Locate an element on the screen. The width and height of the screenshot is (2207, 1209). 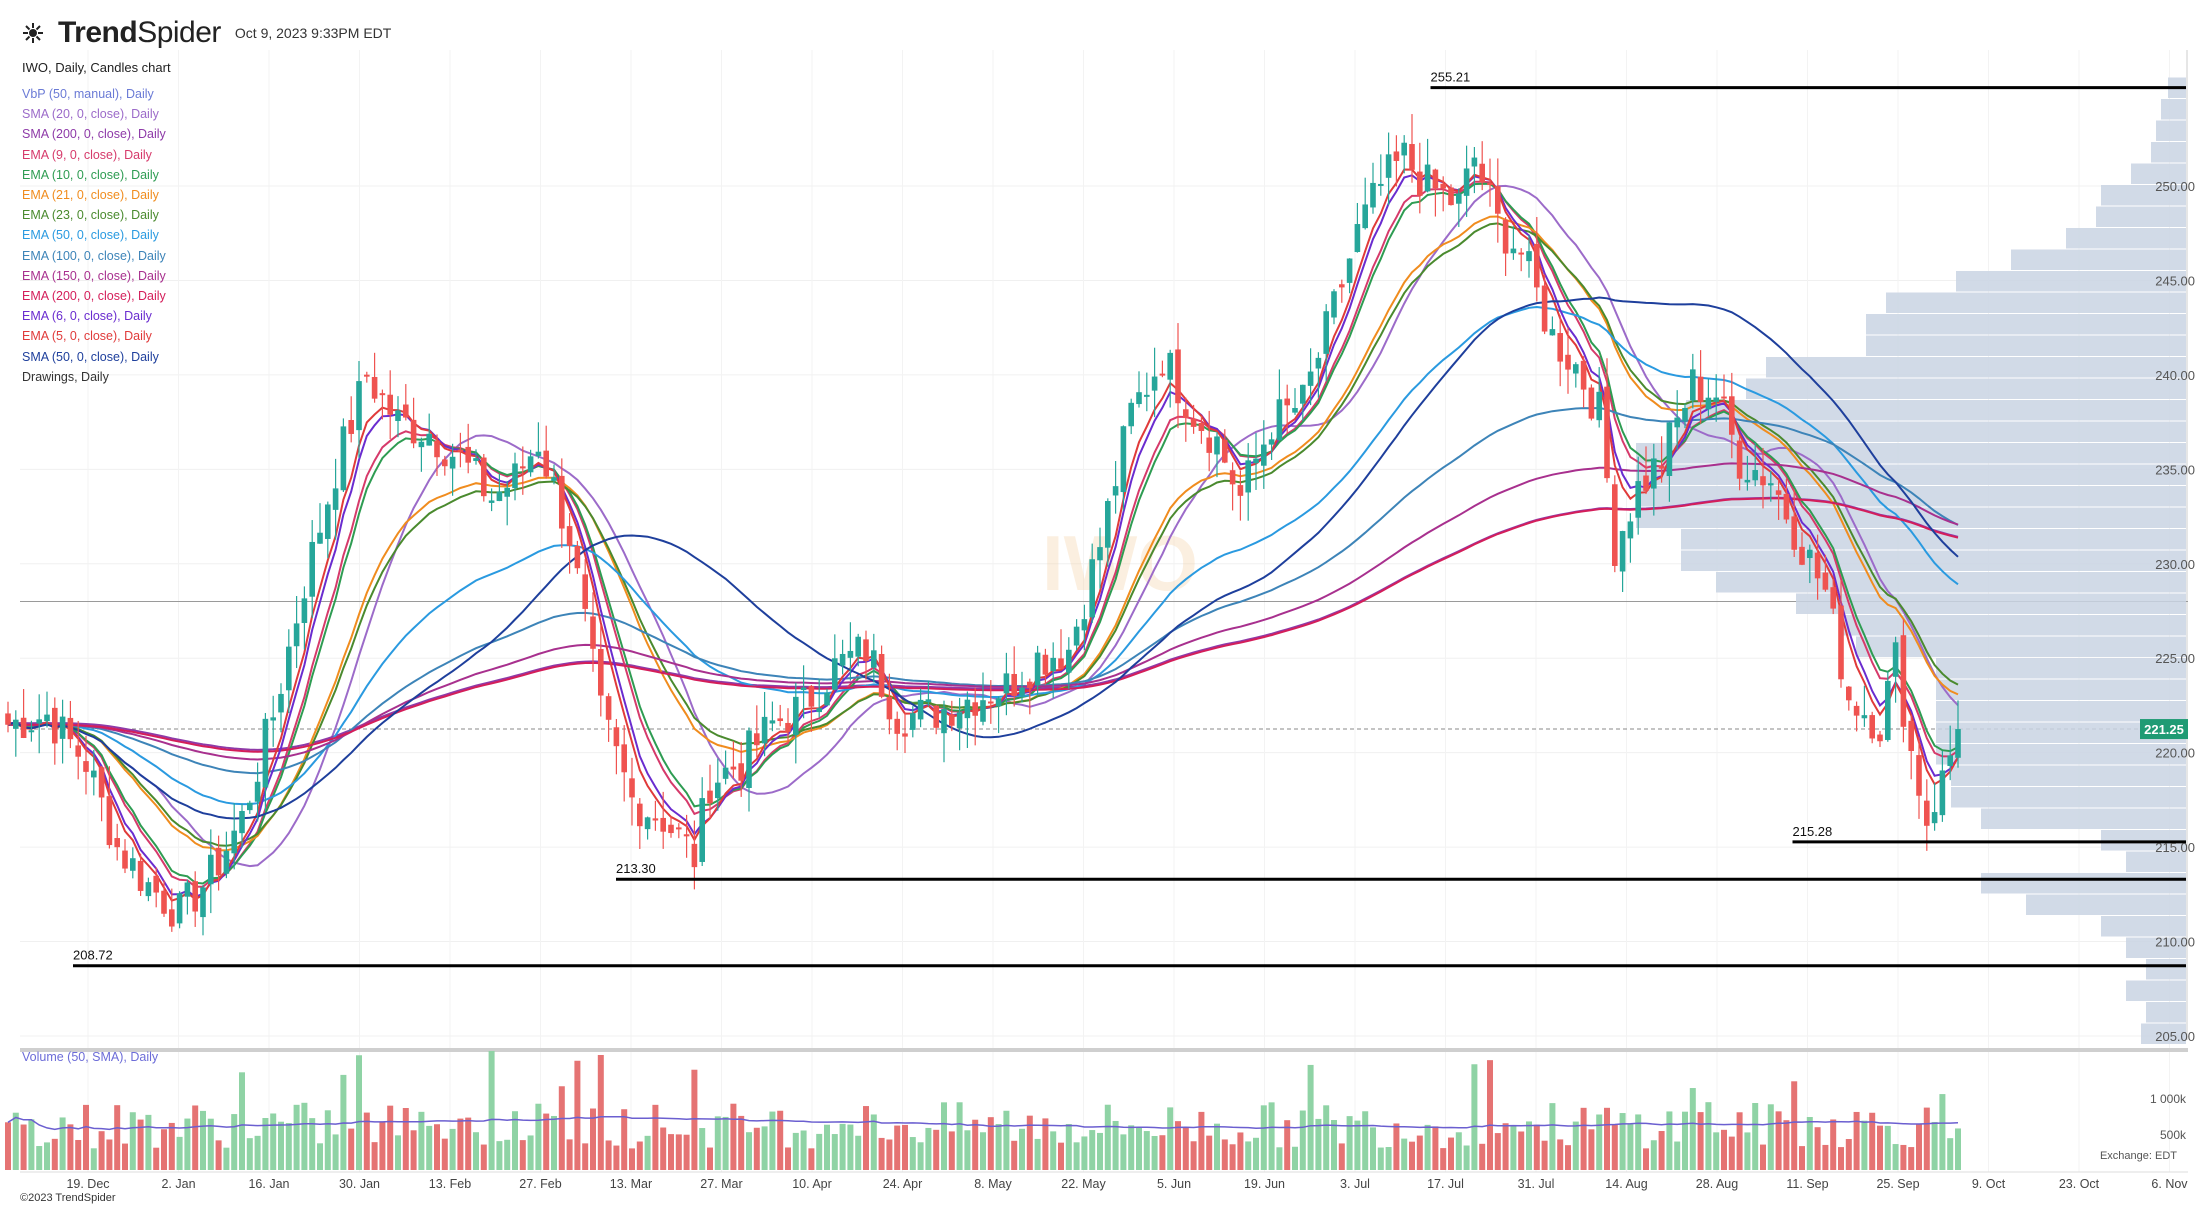
time-tick-label: 2. Jan is located at coordinates (178, 1184).